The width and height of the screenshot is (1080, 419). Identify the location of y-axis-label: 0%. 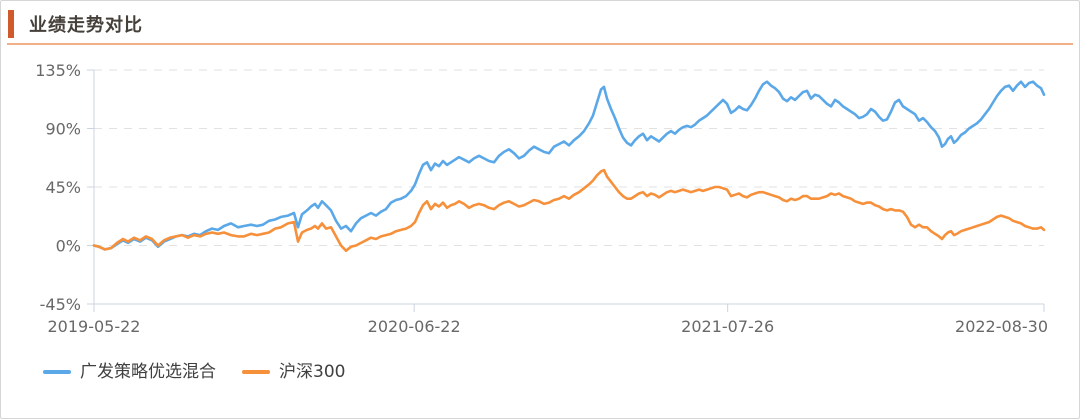
(68, 246).